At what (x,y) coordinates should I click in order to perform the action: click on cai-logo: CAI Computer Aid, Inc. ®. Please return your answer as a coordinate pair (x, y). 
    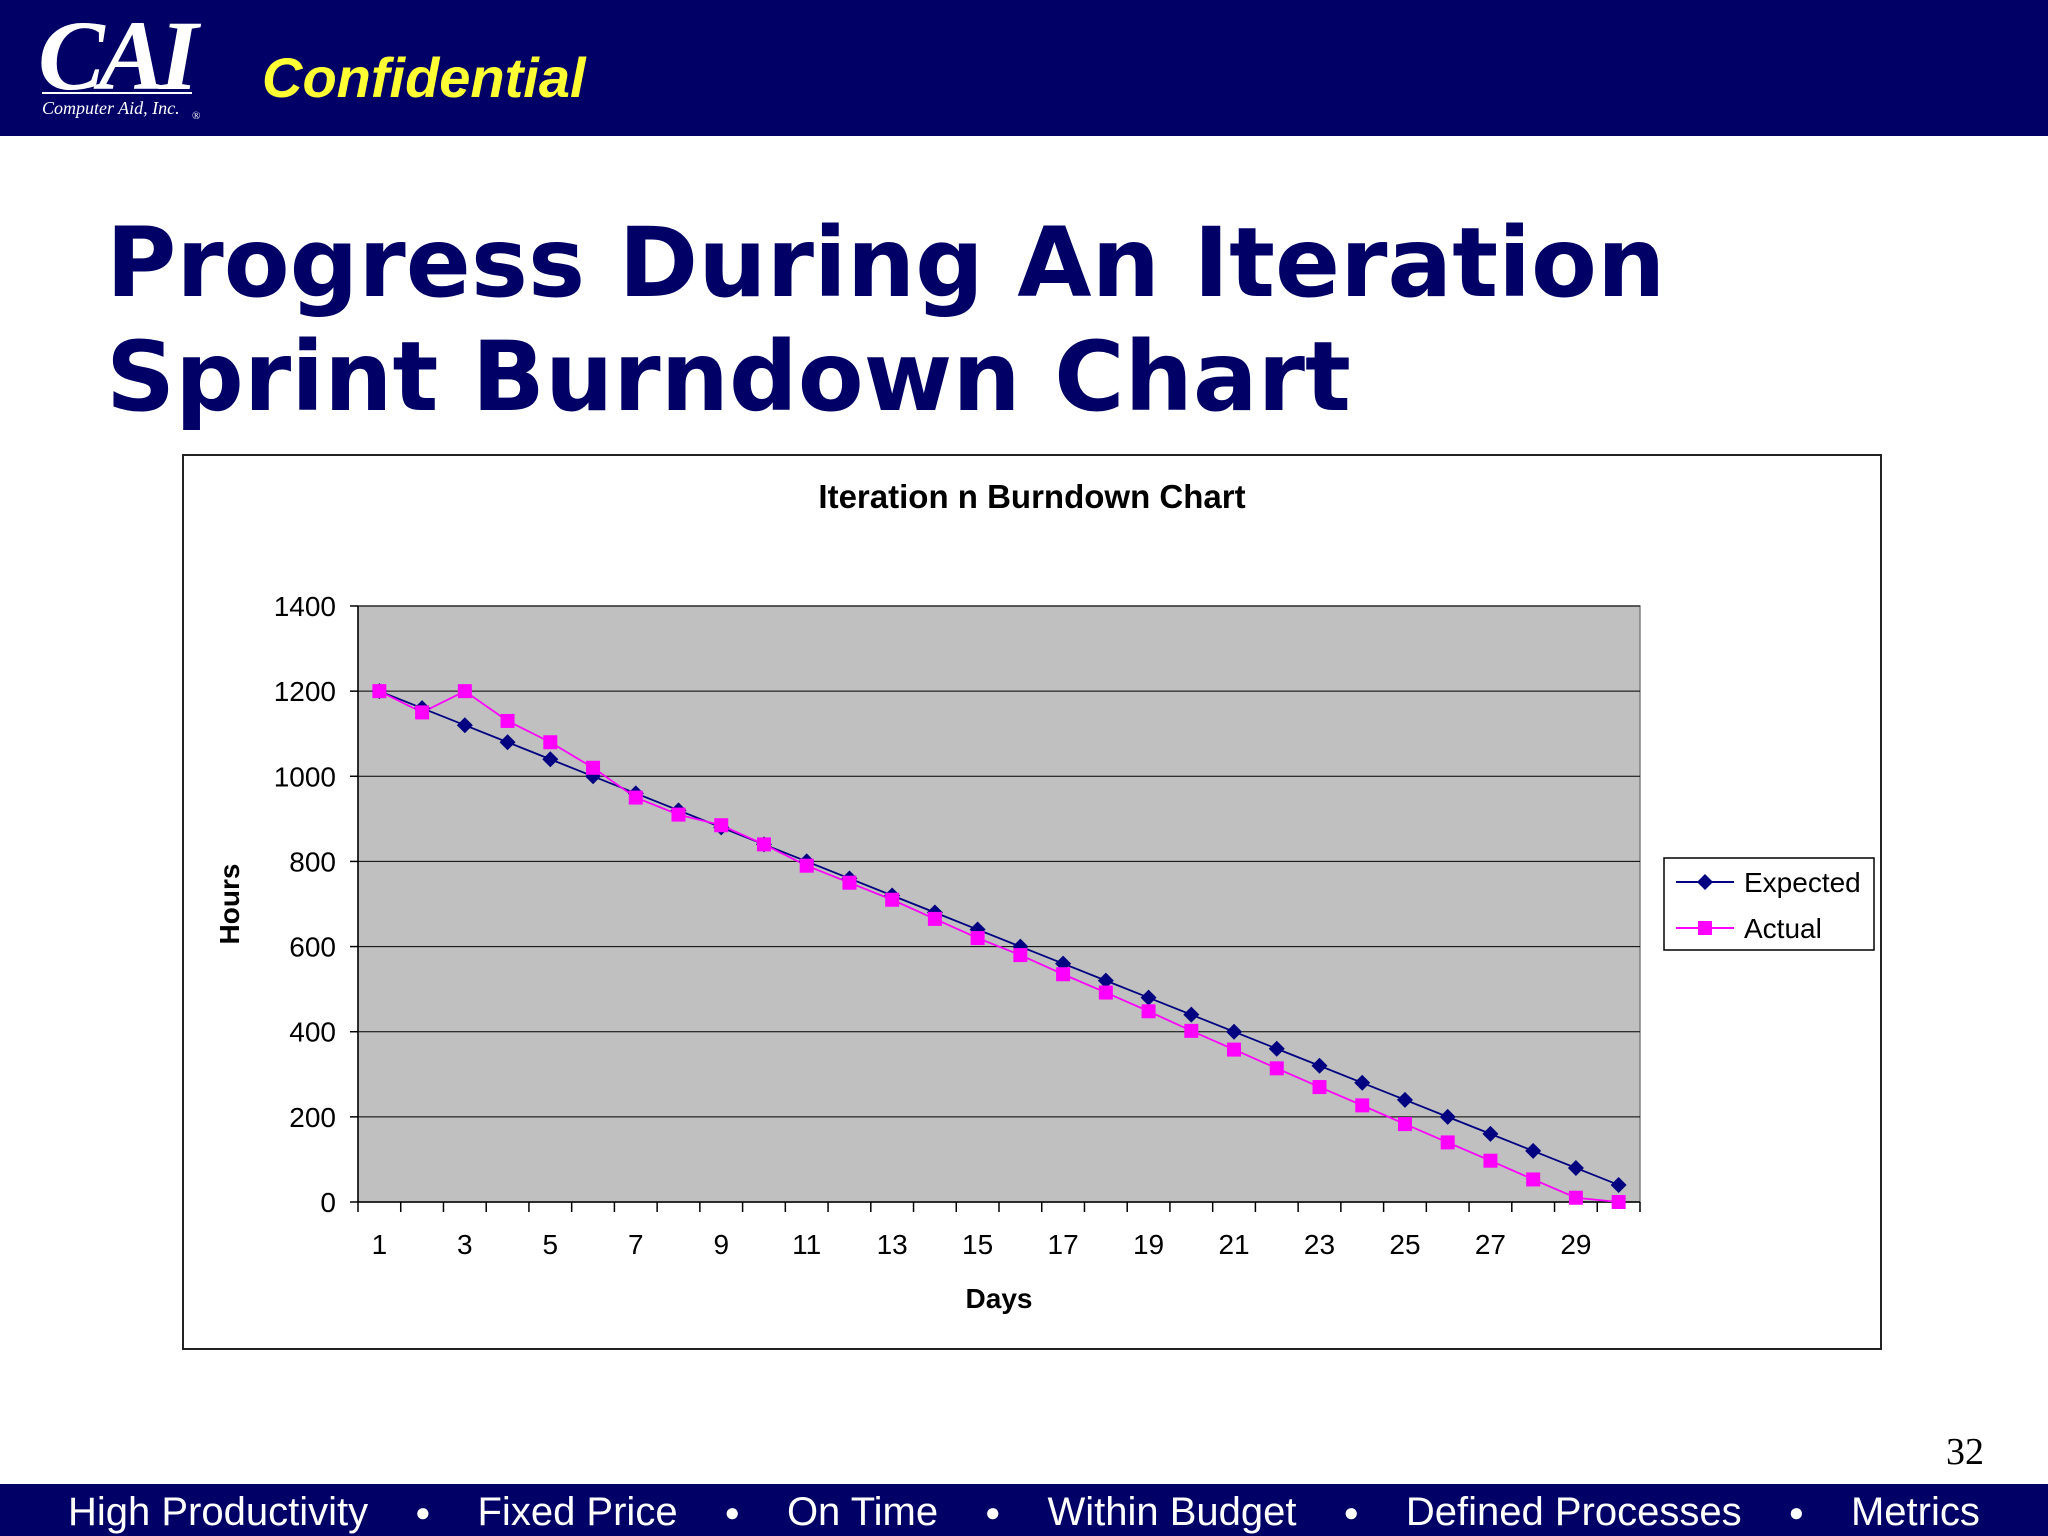
    Looking at the image, I should click on (123, 66).